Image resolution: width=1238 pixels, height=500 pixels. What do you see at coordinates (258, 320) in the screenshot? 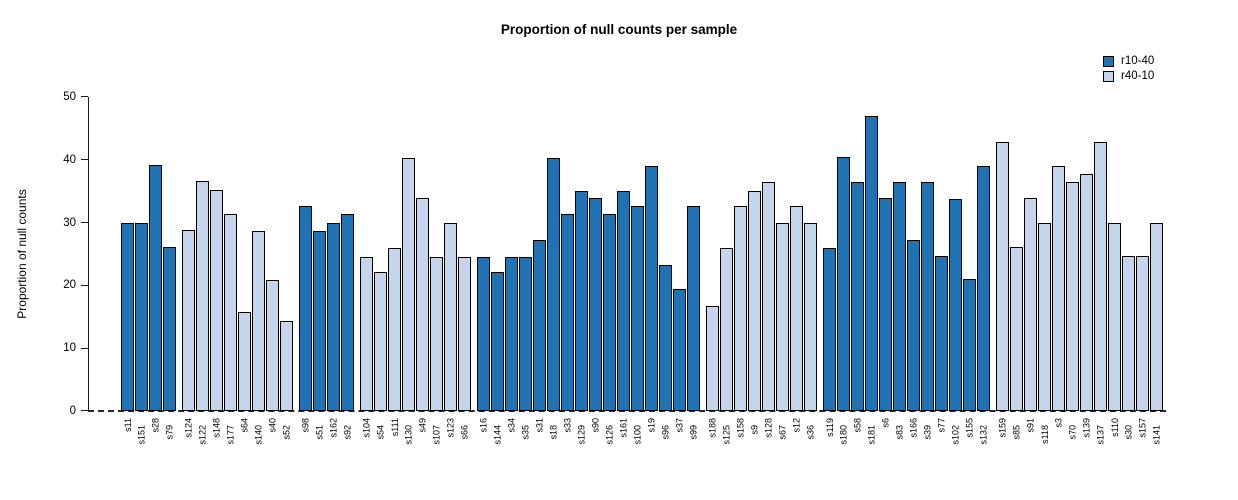
I see `bar-s140` at bounding box center [258, 320].